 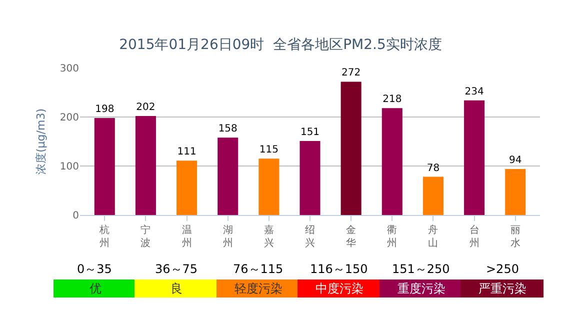 I want to click on y-tick-label: 100, so click(x=69, y=167).